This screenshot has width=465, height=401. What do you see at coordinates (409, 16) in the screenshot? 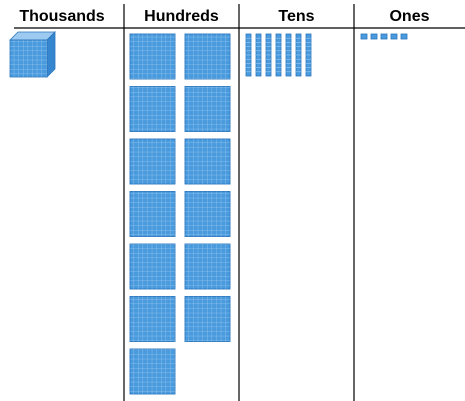
I see `header-ones: Ones` at bounding box center [409, 16].